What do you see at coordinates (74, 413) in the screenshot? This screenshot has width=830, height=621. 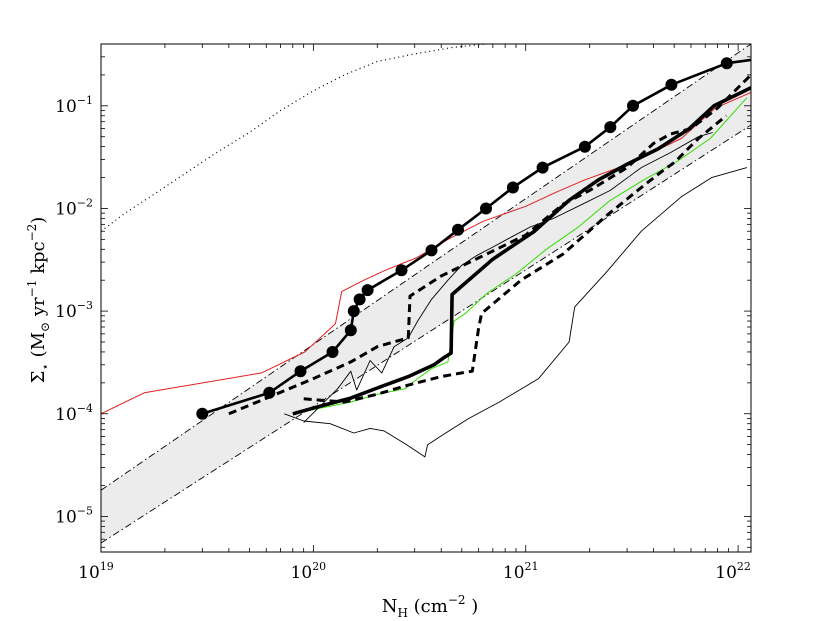 I see `y-tick-label: 10⁻⁴` at bounding box center [74, 413].